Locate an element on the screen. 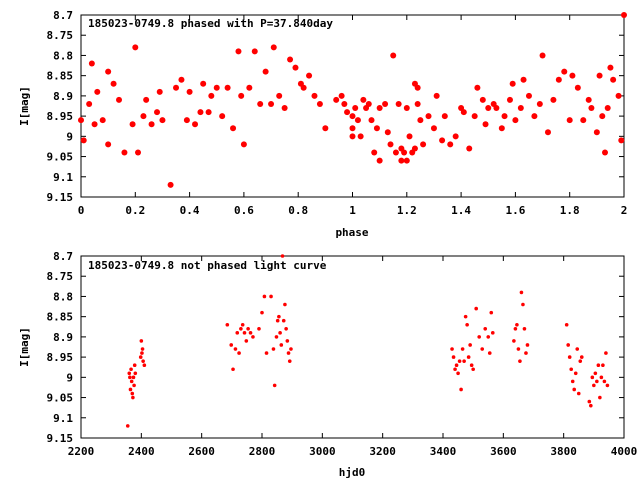  unphased-y-tick-label: 9.15 is located at coordinates (60, 438).